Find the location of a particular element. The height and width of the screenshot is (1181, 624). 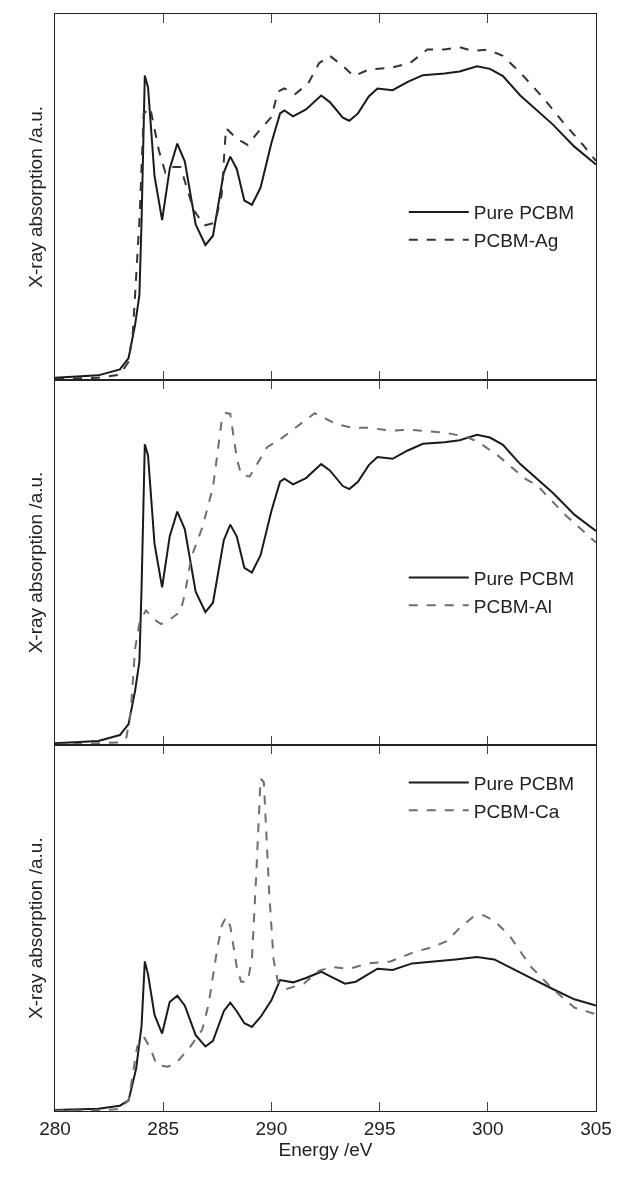

x-tick-label: 290 is located at coordinates (271, 1128).